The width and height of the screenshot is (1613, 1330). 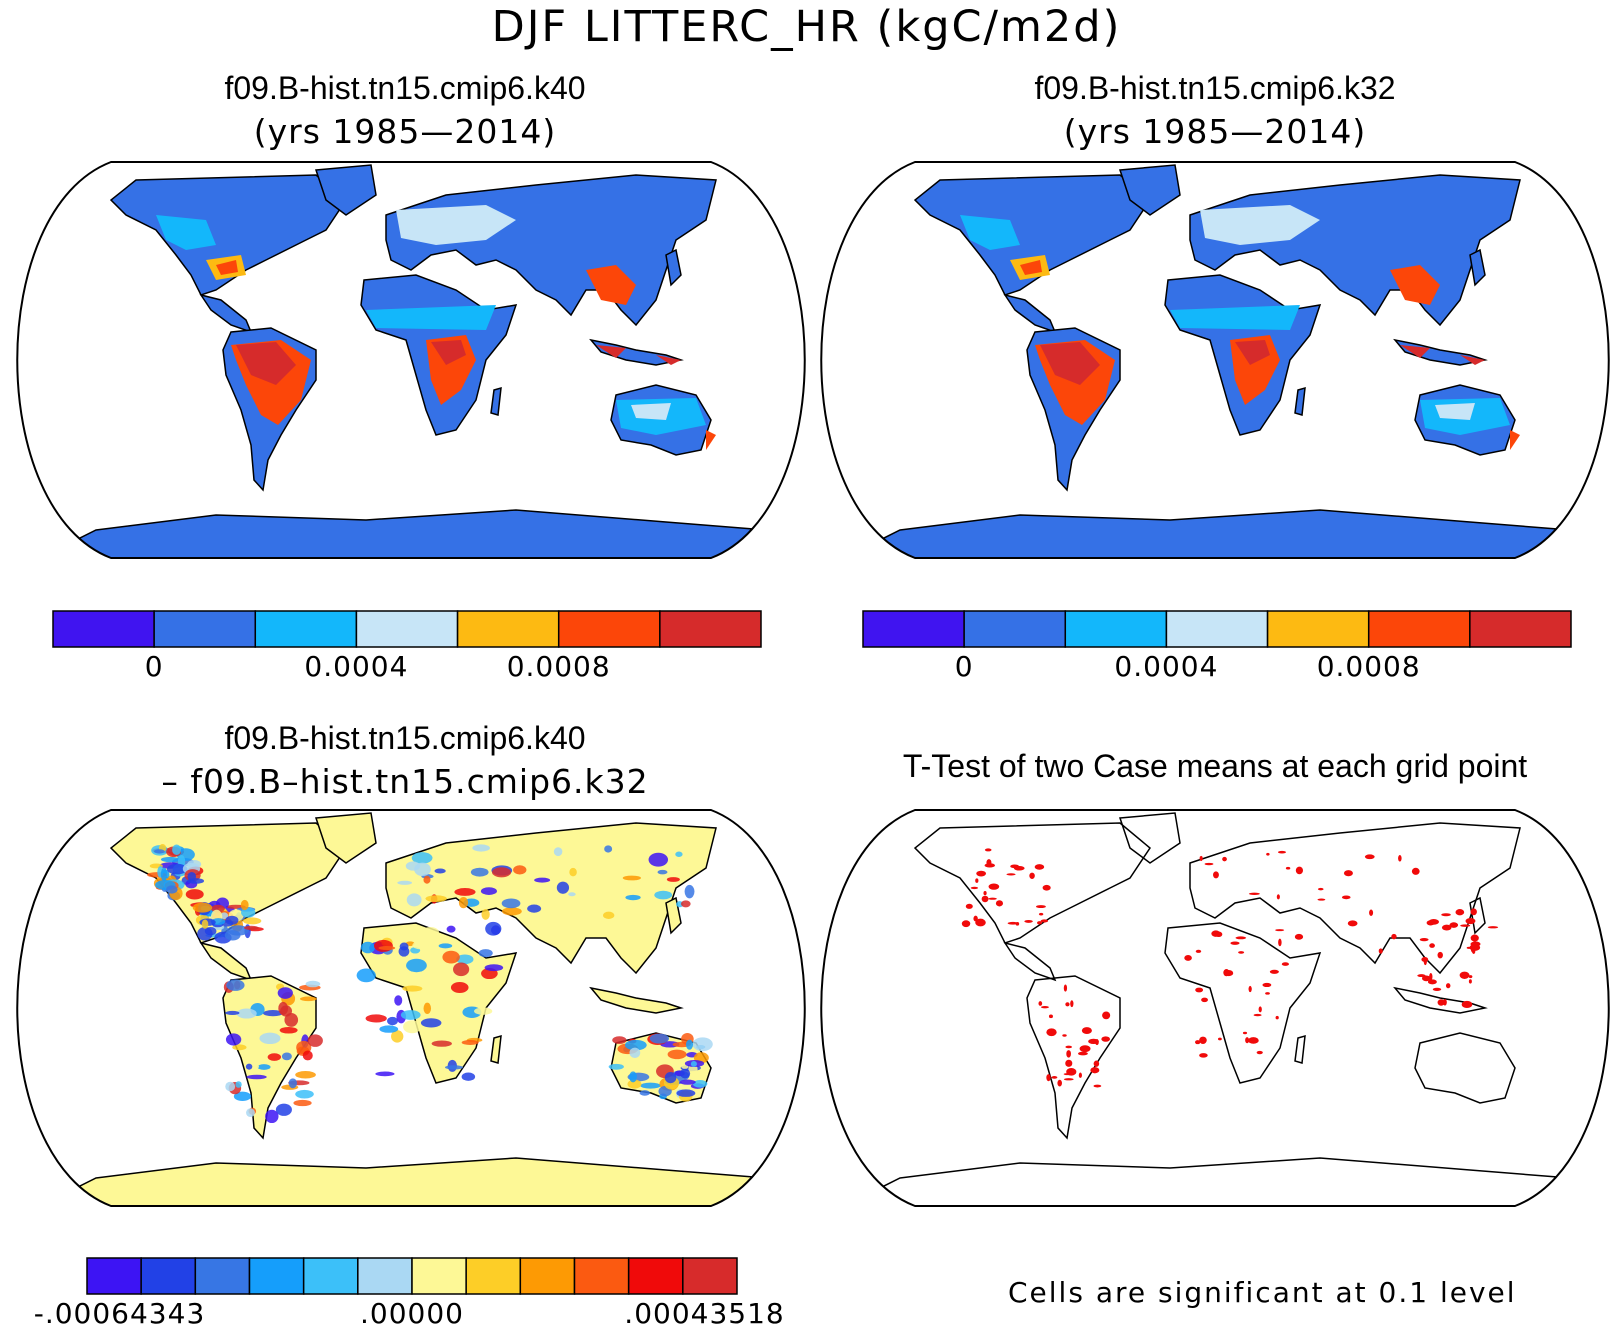 What do you see at coordinates (1220, 1181) in the screenshot?
I see `landmass-antarctica` at bounding box center [1220, 1181].